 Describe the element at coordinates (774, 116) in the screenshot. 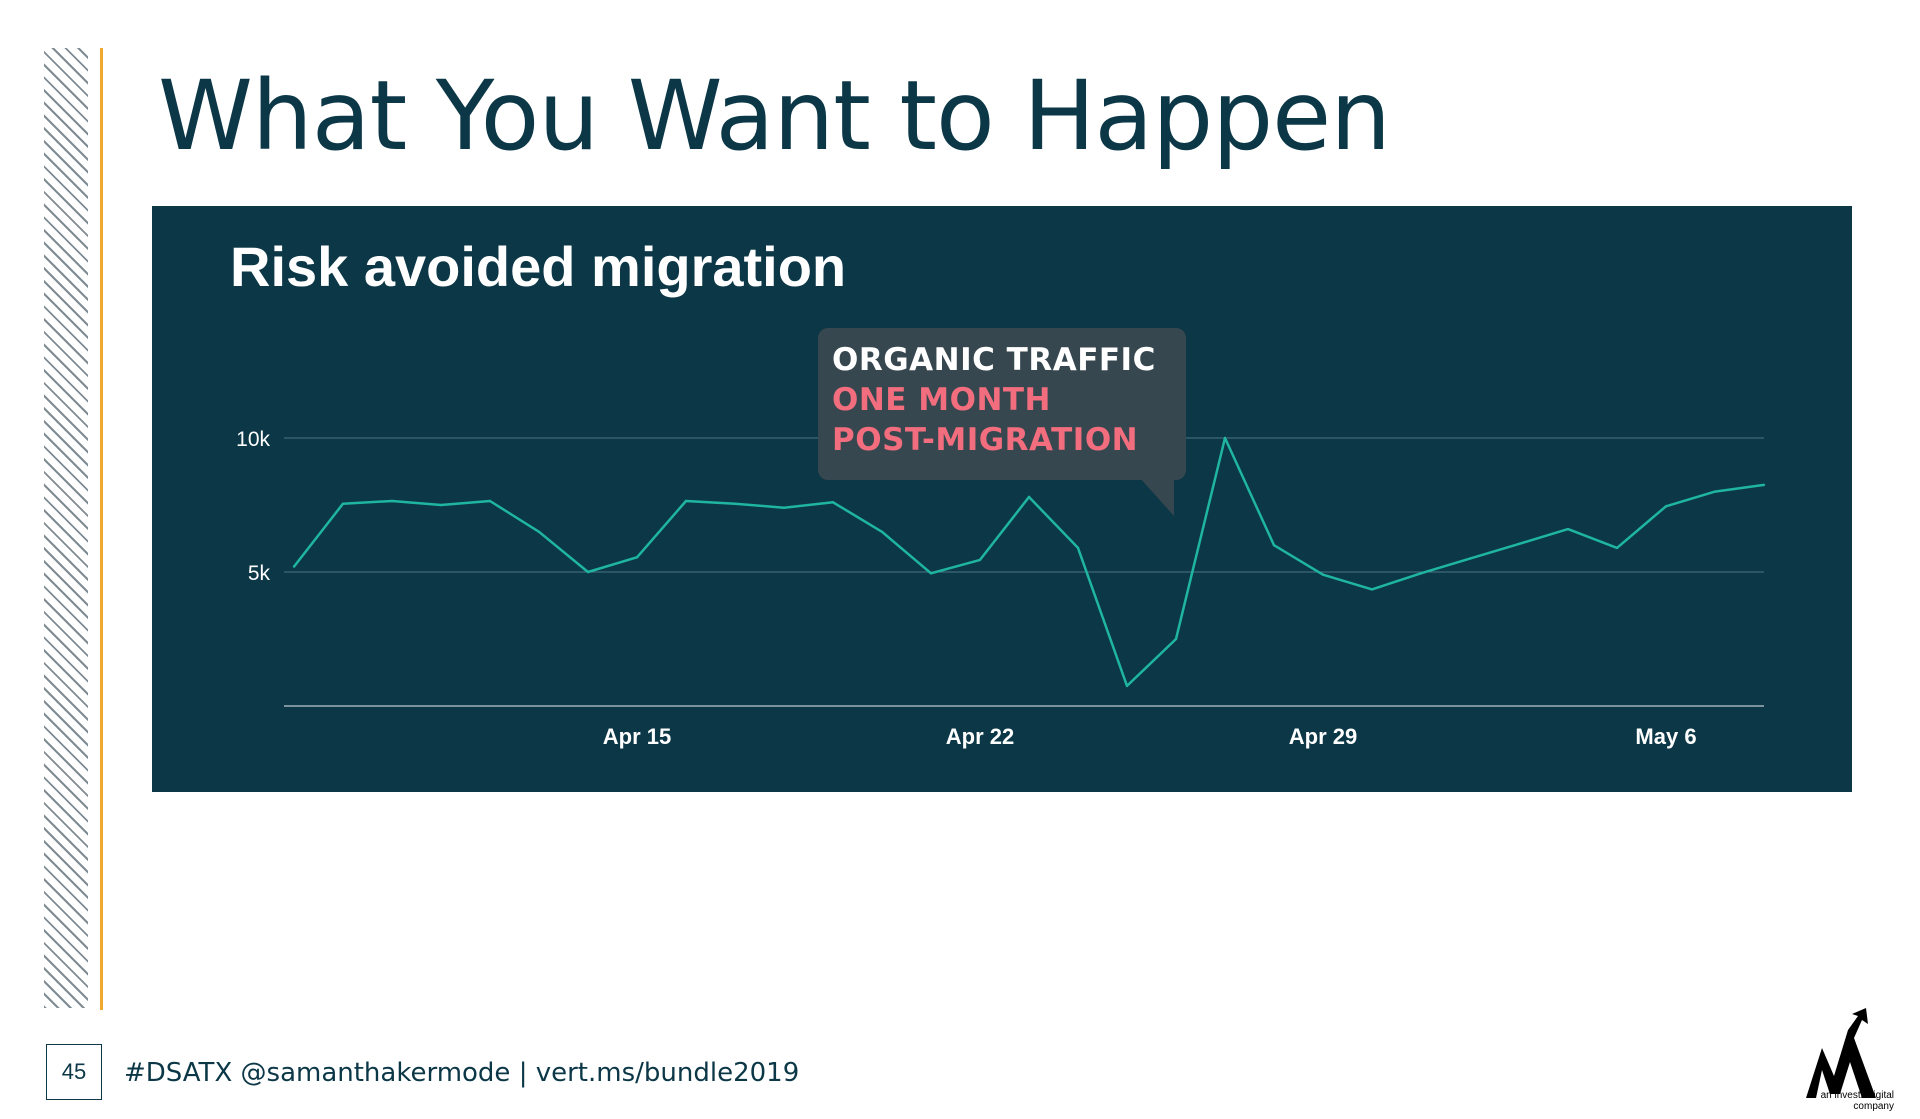

I see `slide-title: What You Want to Happen` at that location.